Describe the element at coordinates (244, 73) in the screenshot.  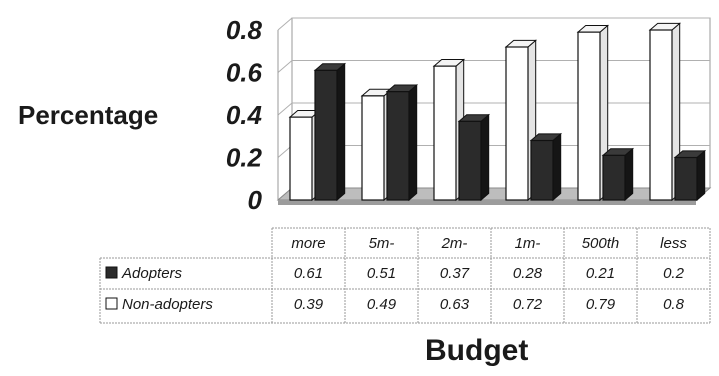
I see `y-tick-label: 0.6` at that location.